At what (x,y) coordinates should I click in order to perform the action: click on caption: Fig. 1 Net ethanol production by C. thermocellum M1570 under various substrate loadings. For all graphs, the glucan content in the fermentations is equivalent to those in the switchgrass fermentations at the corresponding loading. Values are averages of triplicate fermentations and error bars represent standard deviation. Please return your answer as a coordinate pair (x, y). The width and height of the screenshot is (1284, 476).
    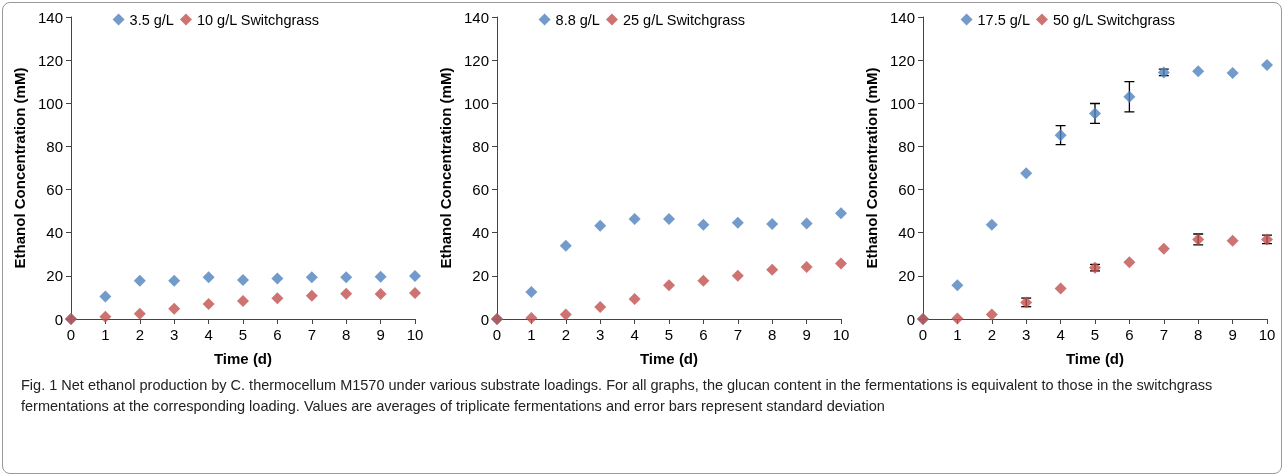
    Looking at the image, I should click on (617, 396).